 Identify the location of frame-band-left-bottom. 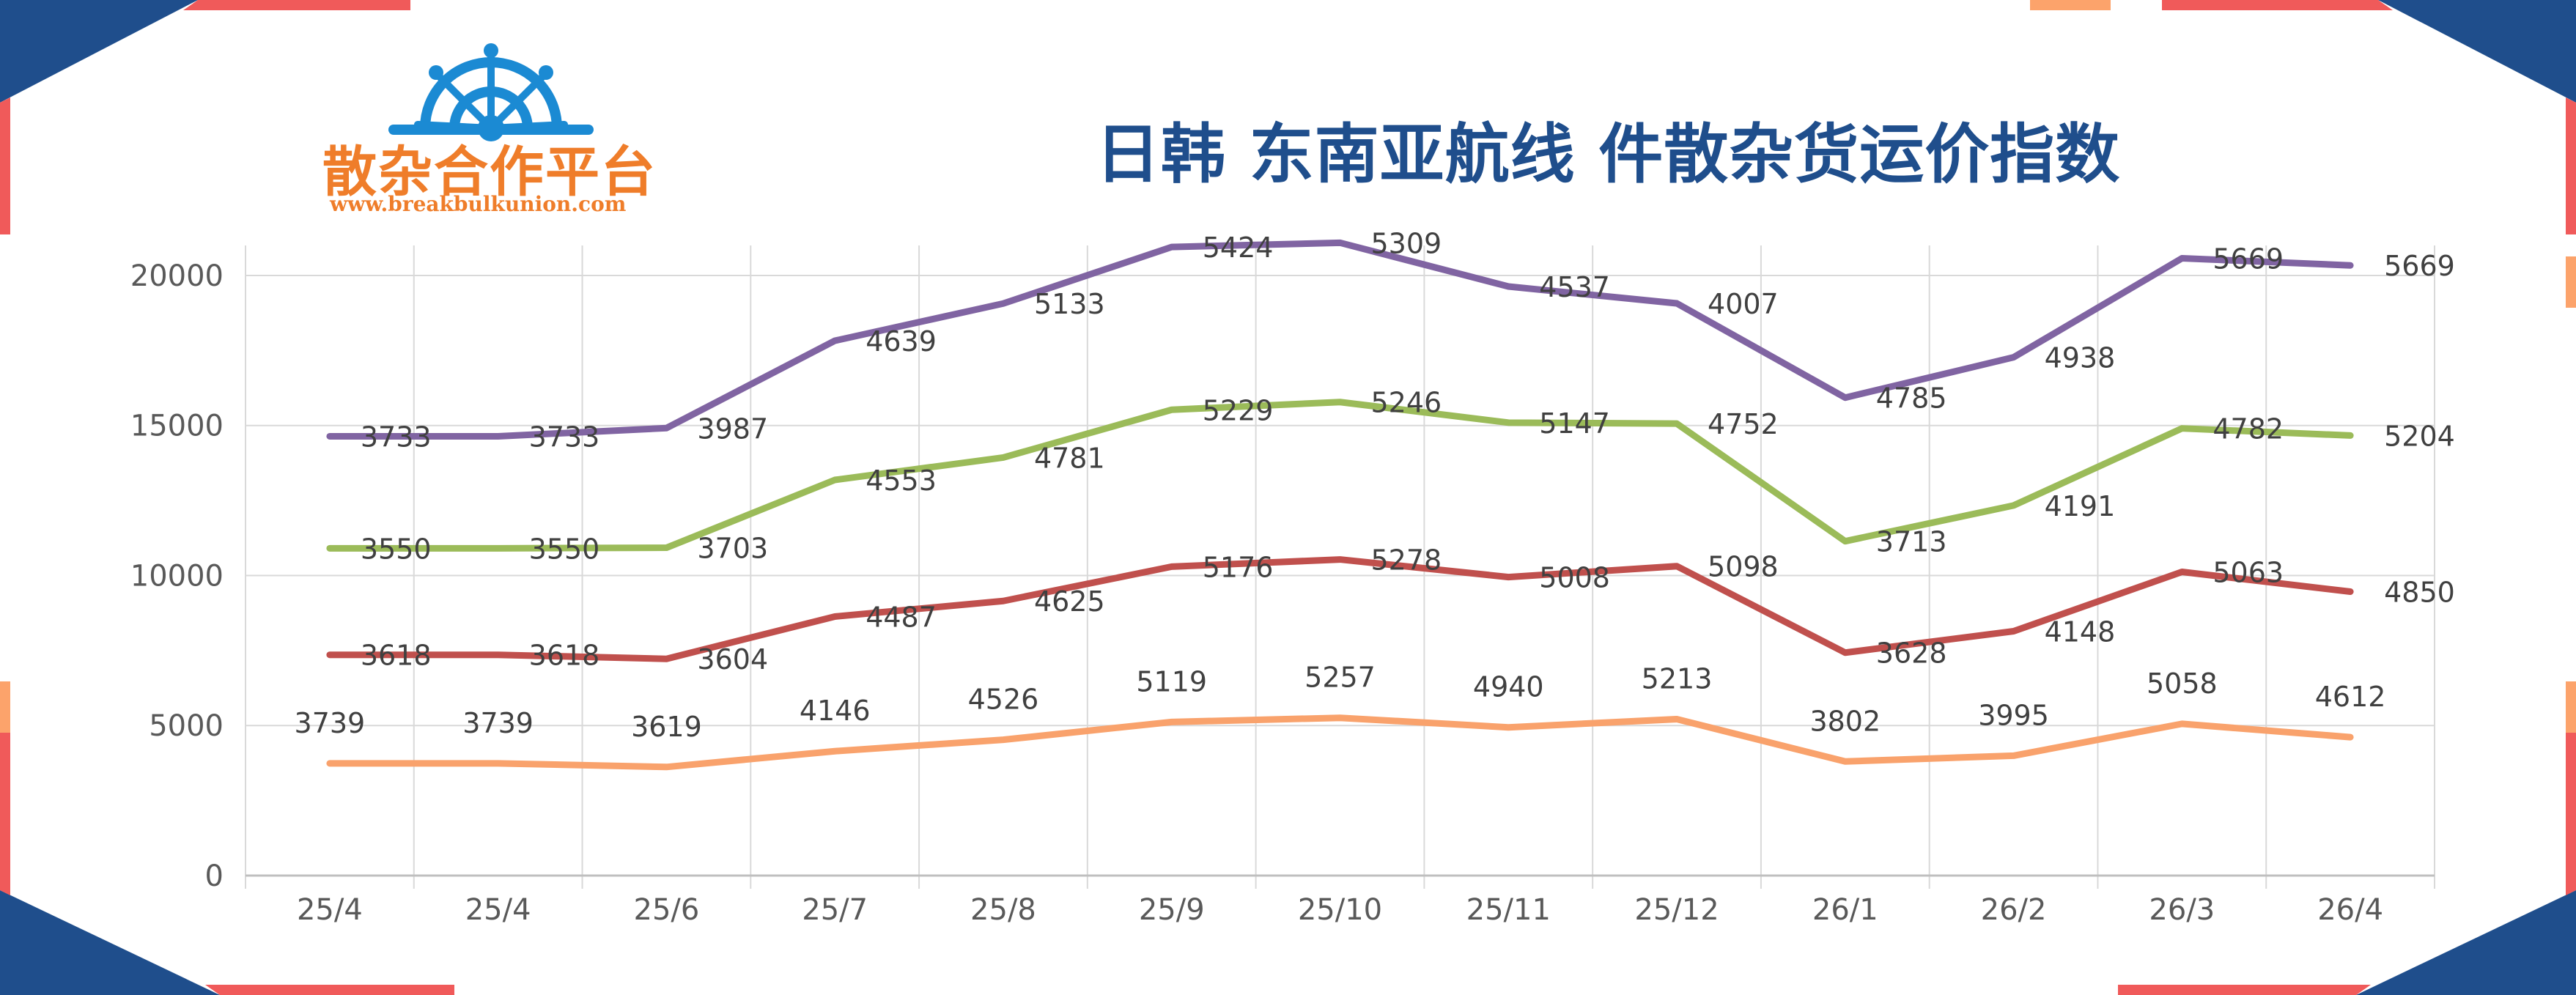
(5, 810).